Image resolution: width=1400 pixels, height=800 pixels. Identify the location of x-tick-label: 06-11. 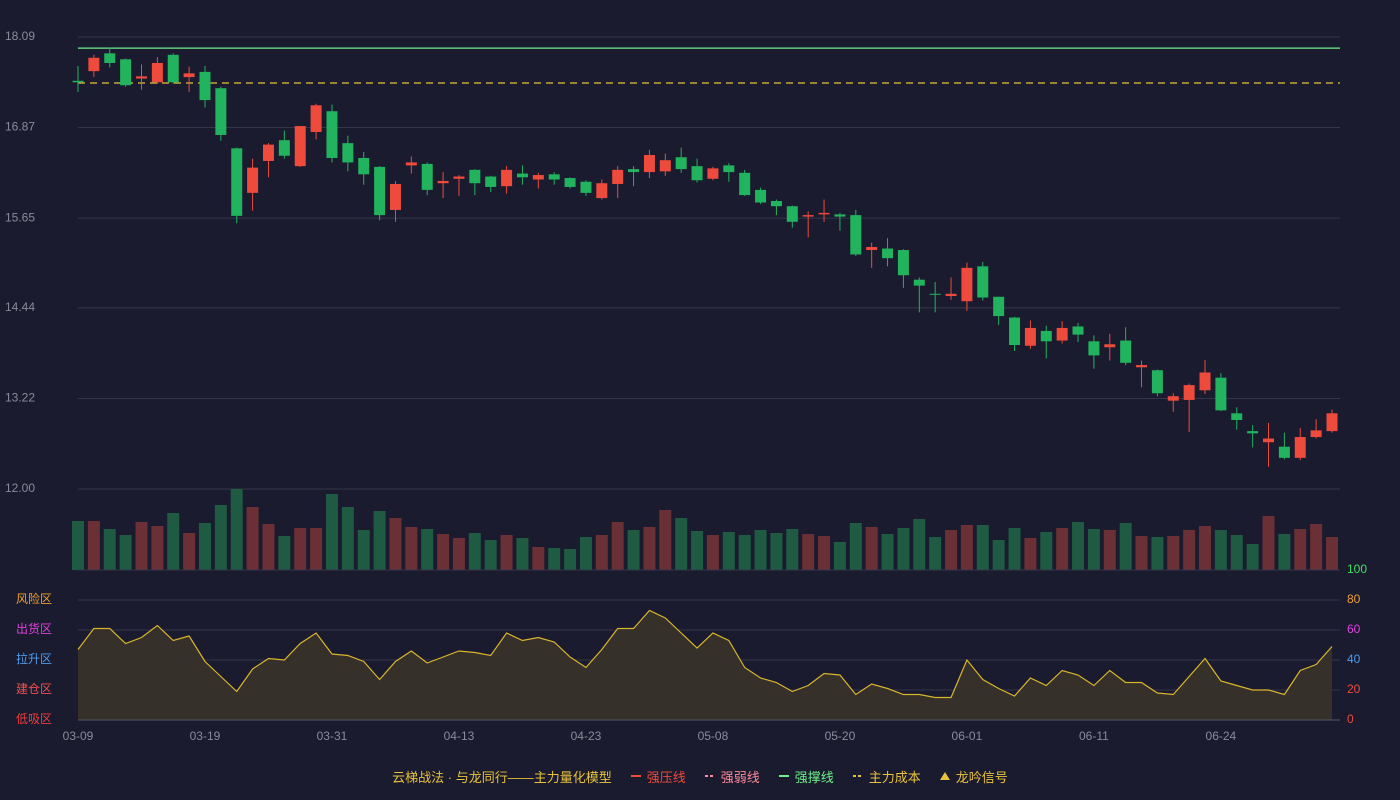
(1094, 736).